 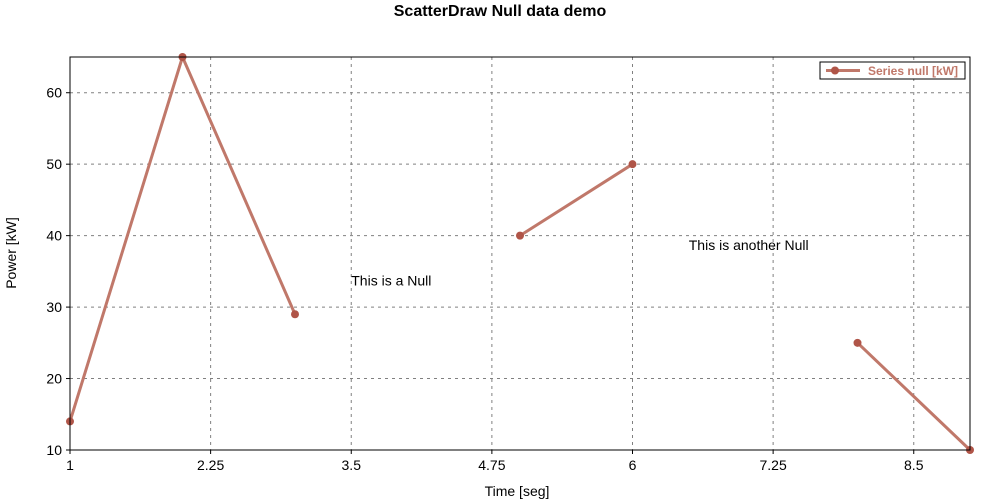 What do you see at coordinates (913, 71) in the screenshot?
I see `legend-label: Series null [kW]` at bounding box center [913, 71].